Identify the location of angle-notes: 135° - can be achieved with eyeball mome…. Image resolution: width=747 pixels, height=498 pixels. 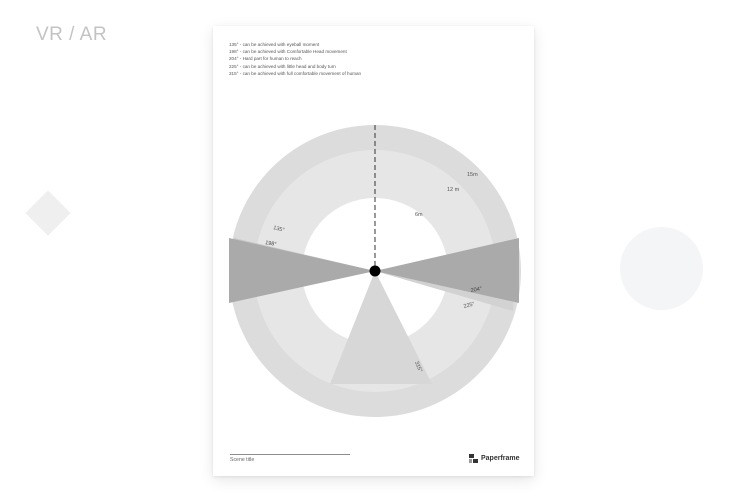
(295, 59).